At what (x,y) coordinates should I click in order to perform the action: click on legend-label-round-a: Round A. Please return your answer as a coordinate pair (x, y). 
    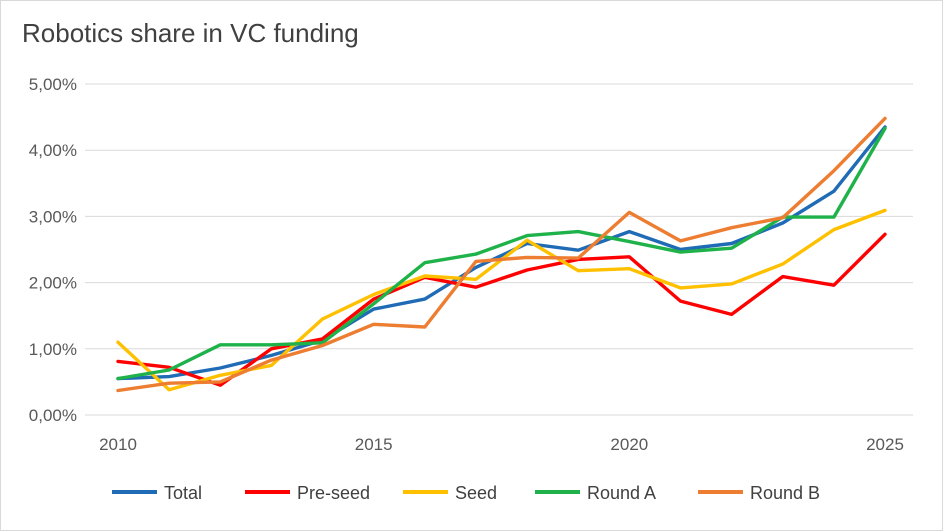
    Looking at the image, I should click on (621, 493).